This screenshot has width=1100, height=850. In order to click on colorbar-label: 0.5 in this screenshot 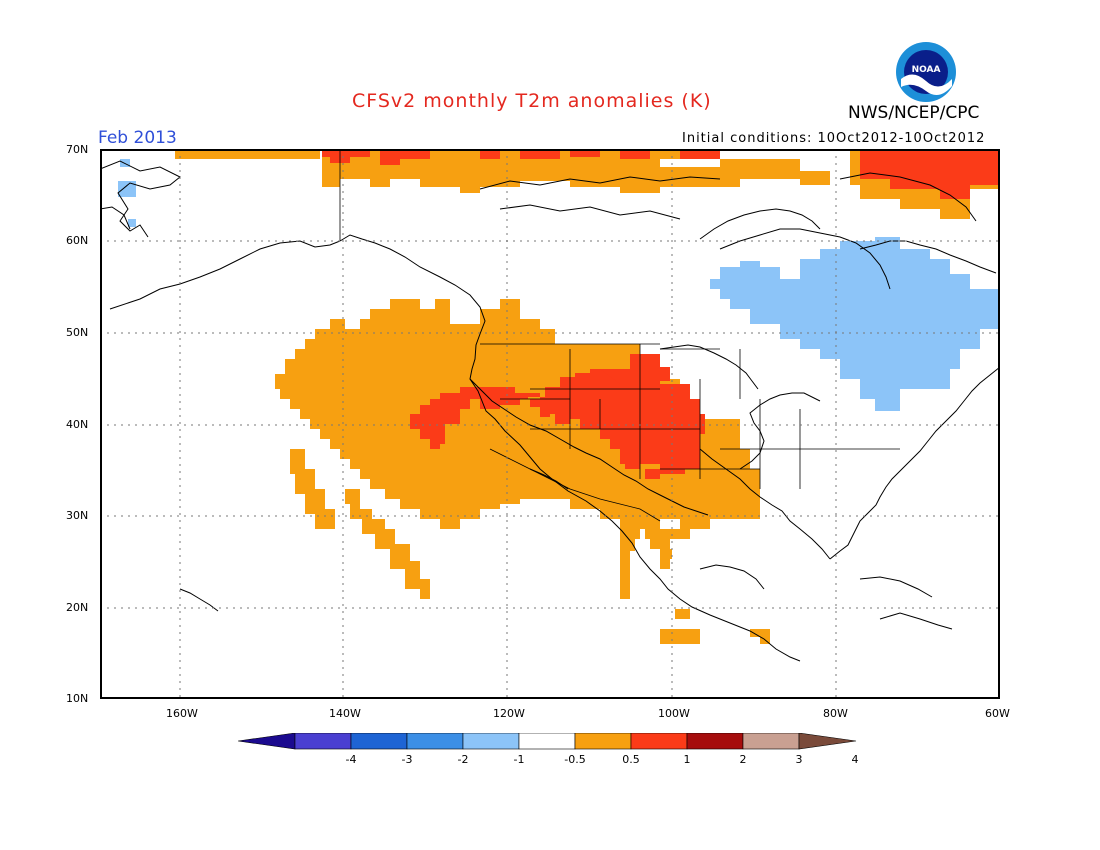, I will do `click(631, 759)`.